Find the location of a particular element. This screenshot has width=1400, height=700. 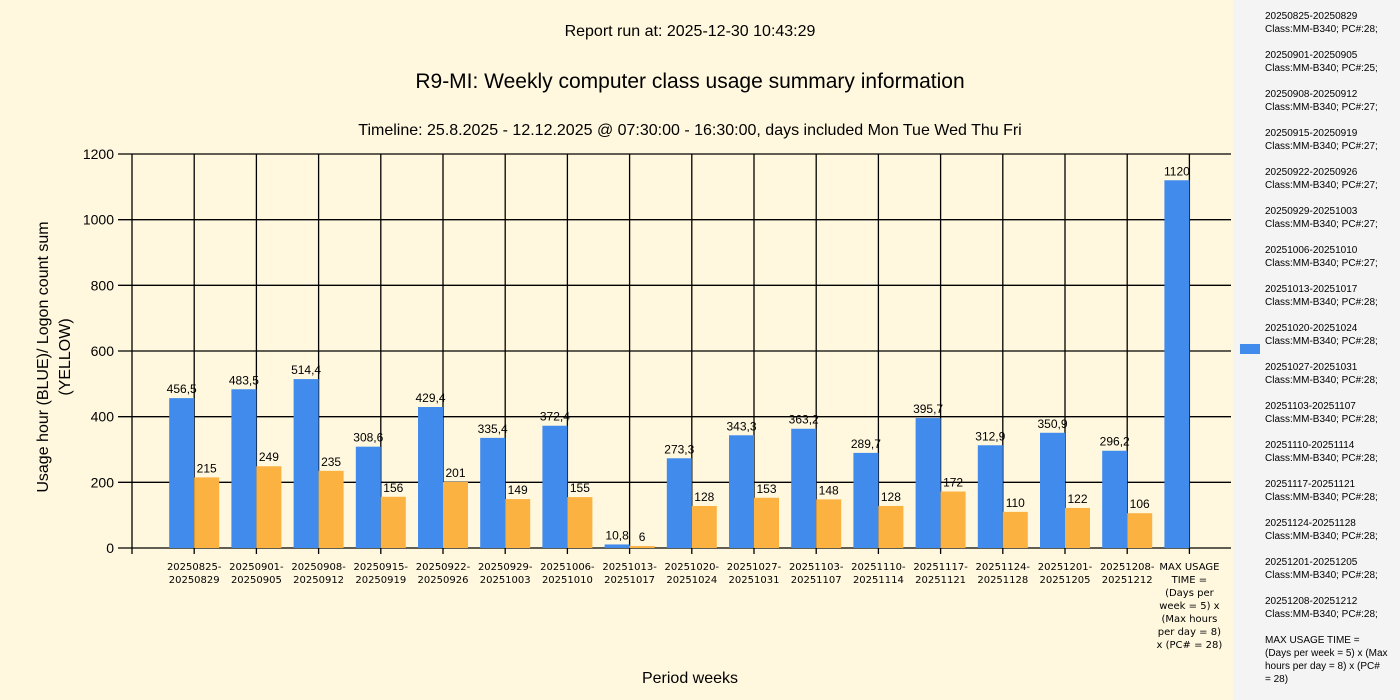

legend-item: 20251124-20251128 Class:MM-B340; PC#:28; is located at coordinates (1321, 530).